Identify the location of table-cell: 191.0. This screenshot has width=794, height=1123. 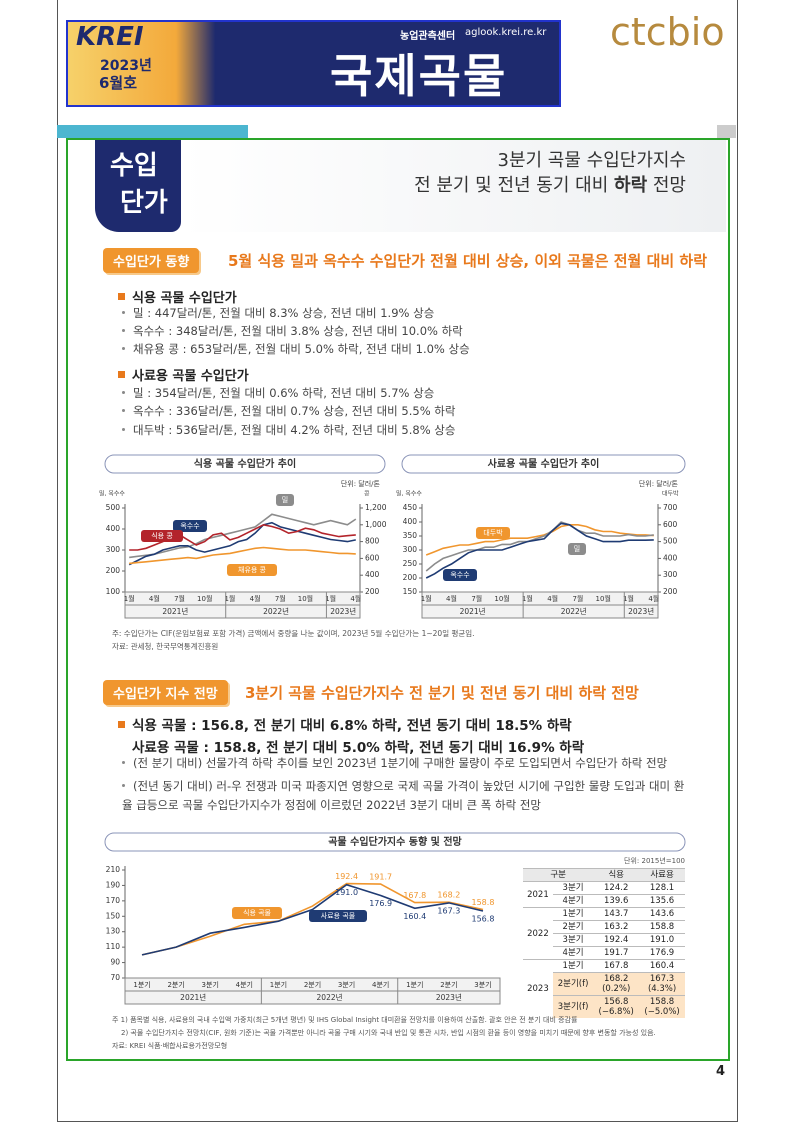
(662, 940).